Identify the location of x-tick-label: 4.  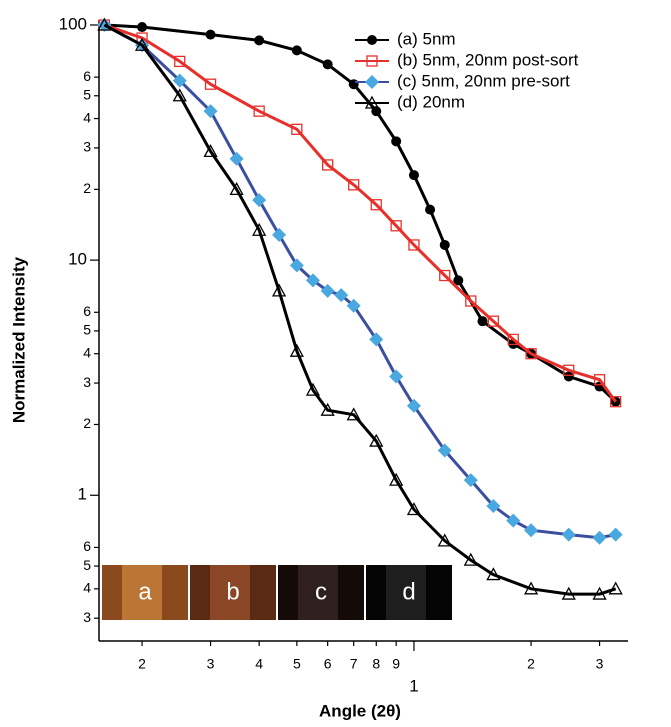
(259, 664).